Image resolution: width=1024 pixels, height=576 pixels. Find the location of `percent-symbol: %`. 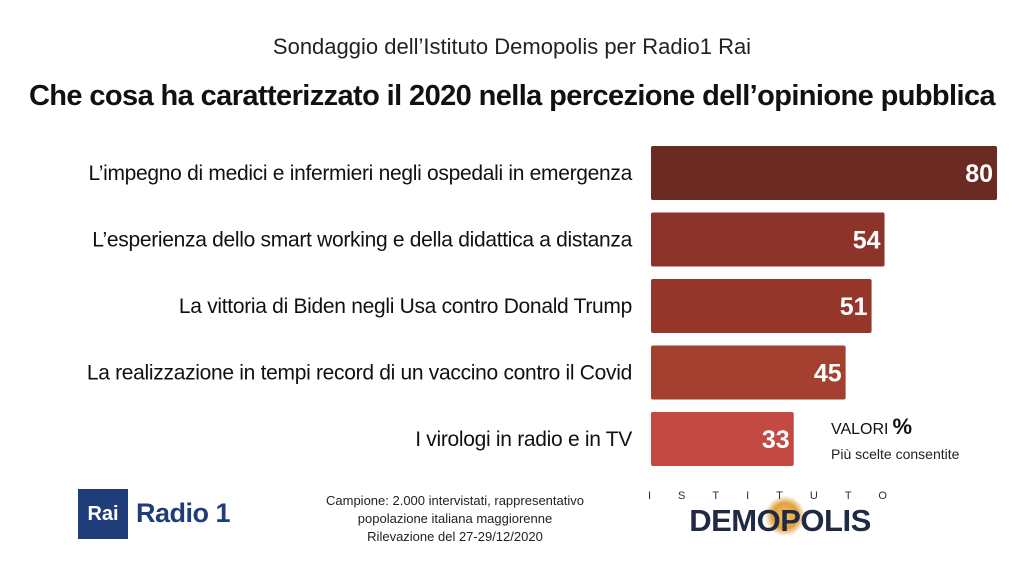

percent-symbol: % is located at coordinates (902, 426).